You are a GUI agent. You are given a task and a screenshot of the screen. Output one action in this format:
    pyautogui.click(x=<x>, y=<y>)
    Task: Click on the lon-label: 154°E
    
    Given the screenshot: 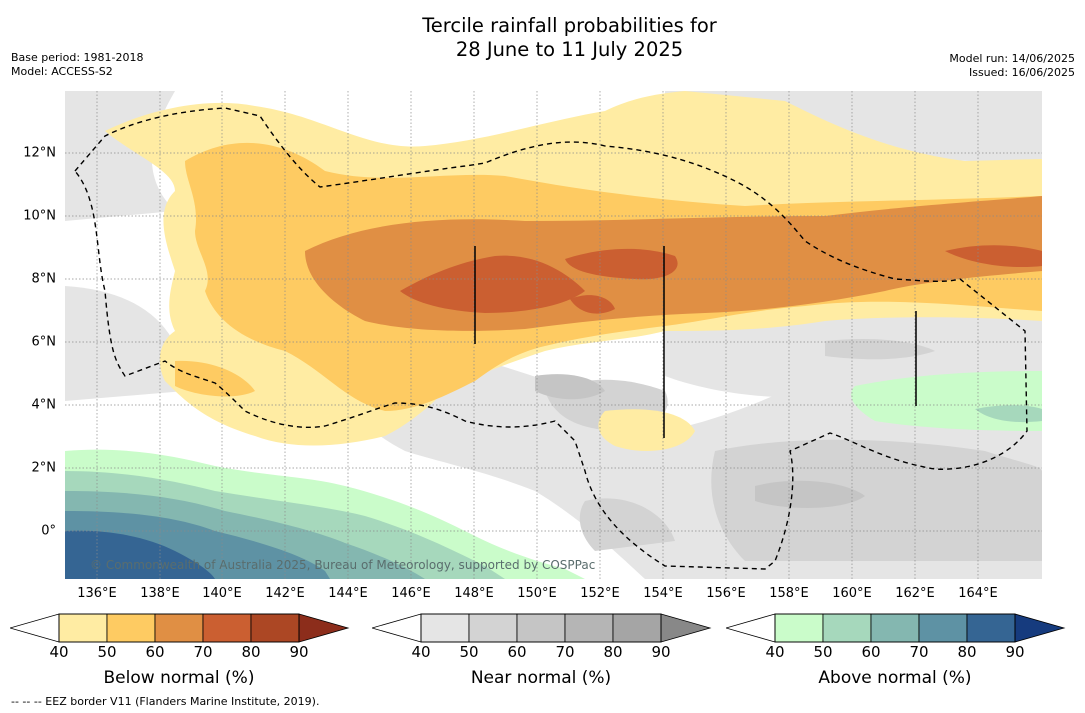 What is the action you would take?
    pyautogui.click(x=663, y=593)
    